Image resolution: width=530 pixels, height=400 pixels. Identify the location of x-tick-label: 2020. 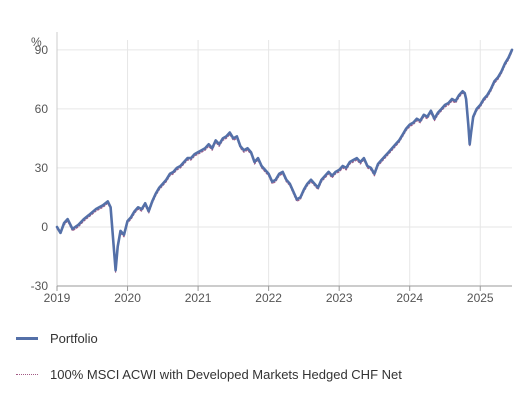
(127, 298).